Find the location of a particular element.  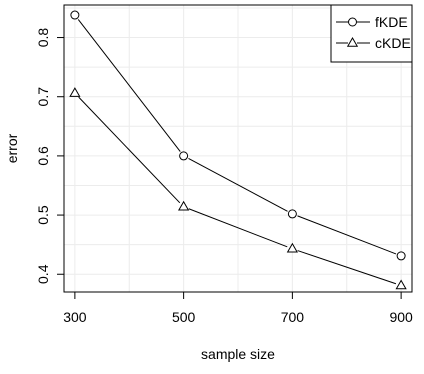

x-tick-label: 900 is located at coordinates (401, 317).